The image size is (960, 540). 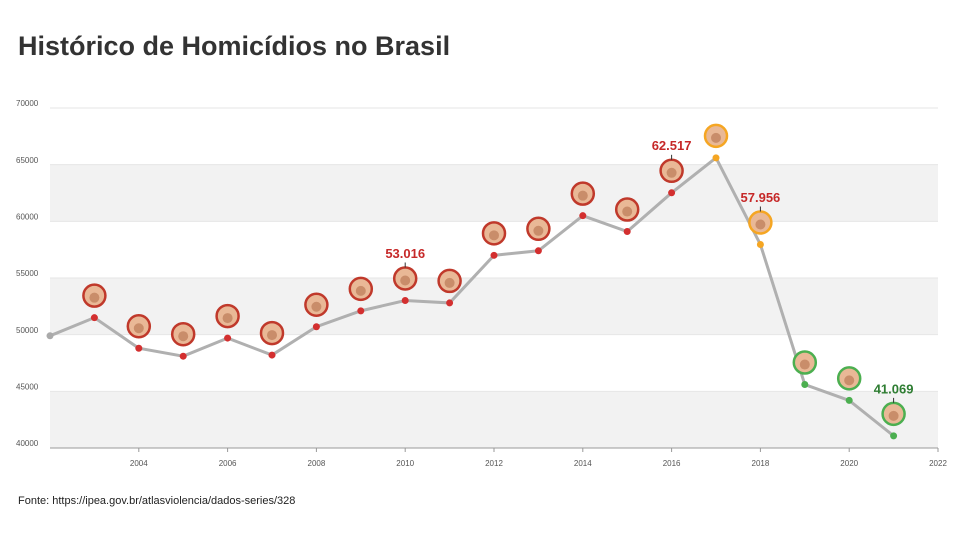 What do you see at coordinates (761, 197) in the screenshot?
I see `value-label: 57.956` at bounding box center [761, 197].